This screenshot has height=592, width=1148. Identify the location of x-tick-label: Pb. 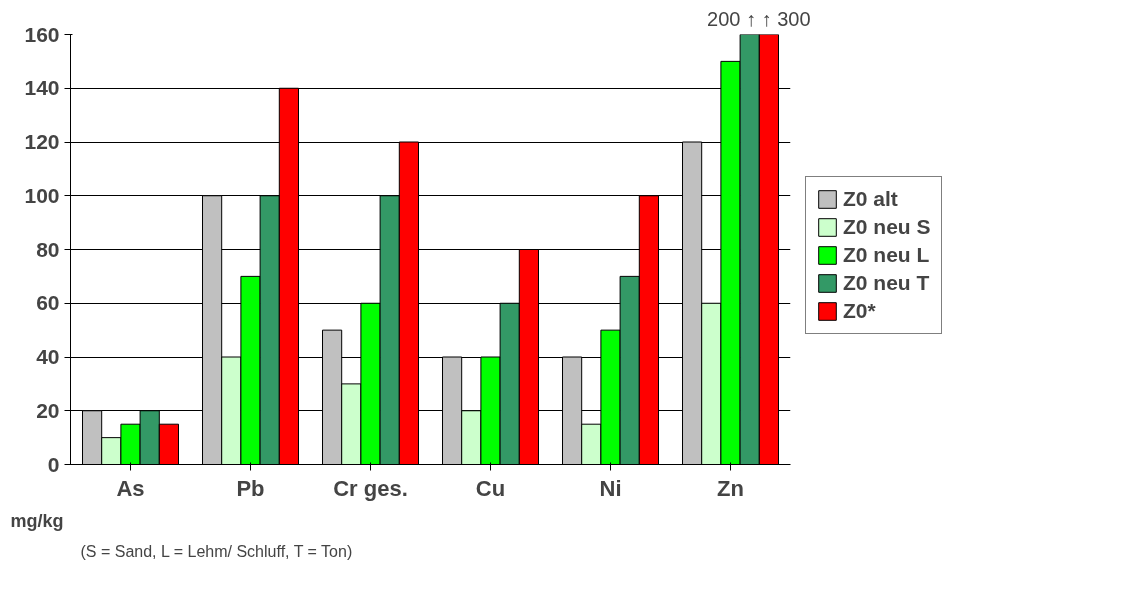
(250, 488).